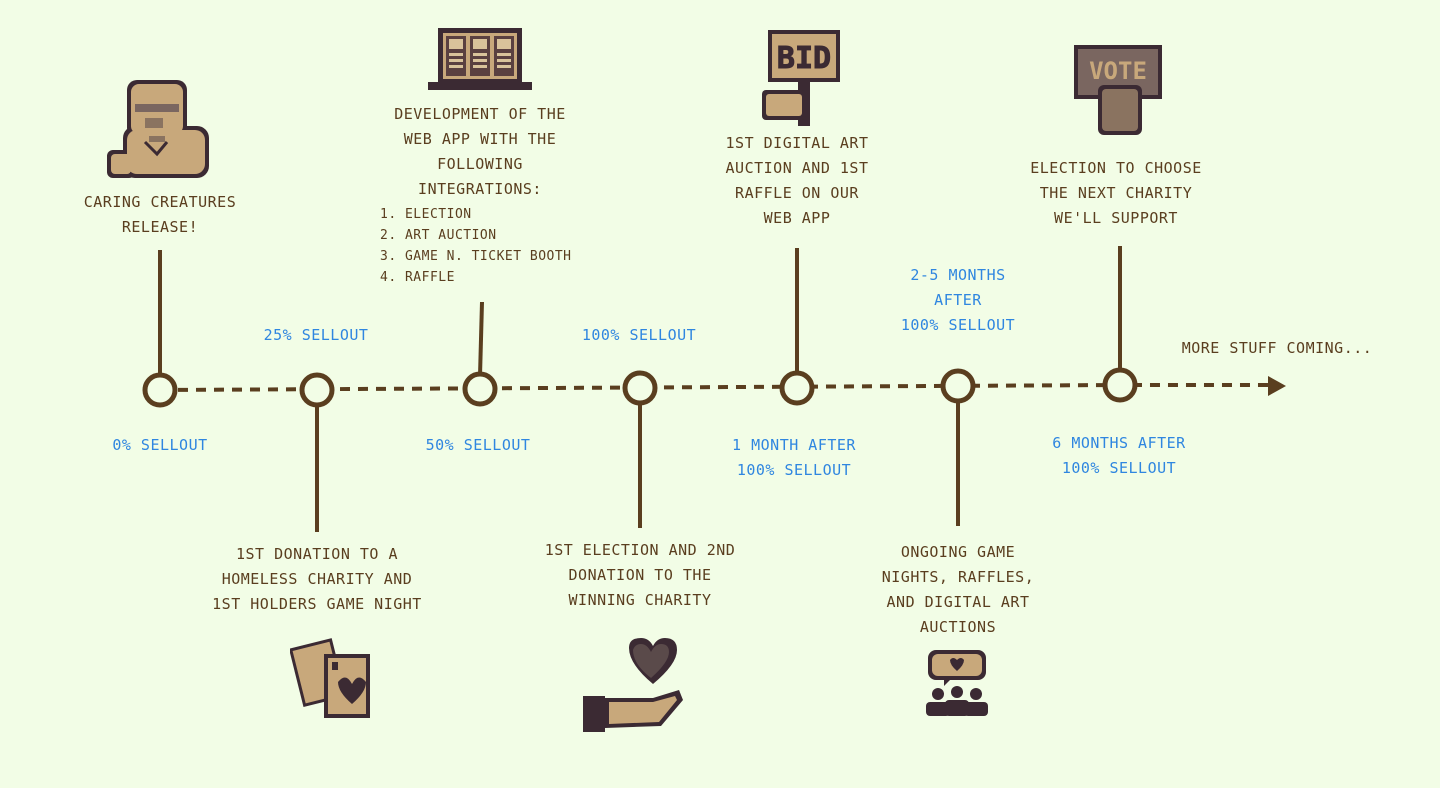  I want to click on creature-icon, so click(158, 129).